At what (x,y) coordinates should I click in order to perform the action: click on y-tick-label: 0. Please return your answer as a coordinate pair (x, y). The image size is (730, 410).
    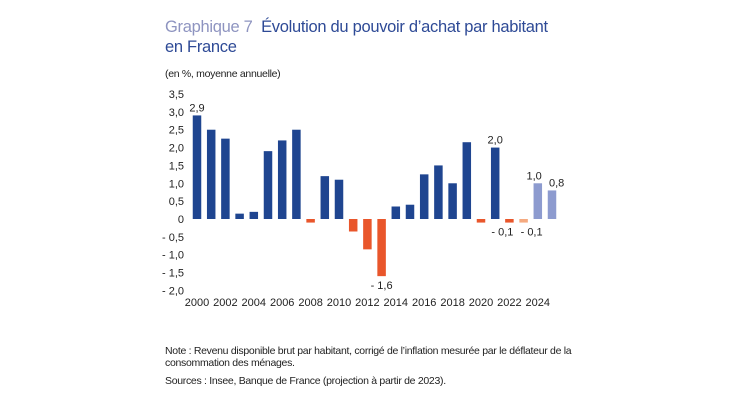
    Looking at the image, I should click on (181, 220).